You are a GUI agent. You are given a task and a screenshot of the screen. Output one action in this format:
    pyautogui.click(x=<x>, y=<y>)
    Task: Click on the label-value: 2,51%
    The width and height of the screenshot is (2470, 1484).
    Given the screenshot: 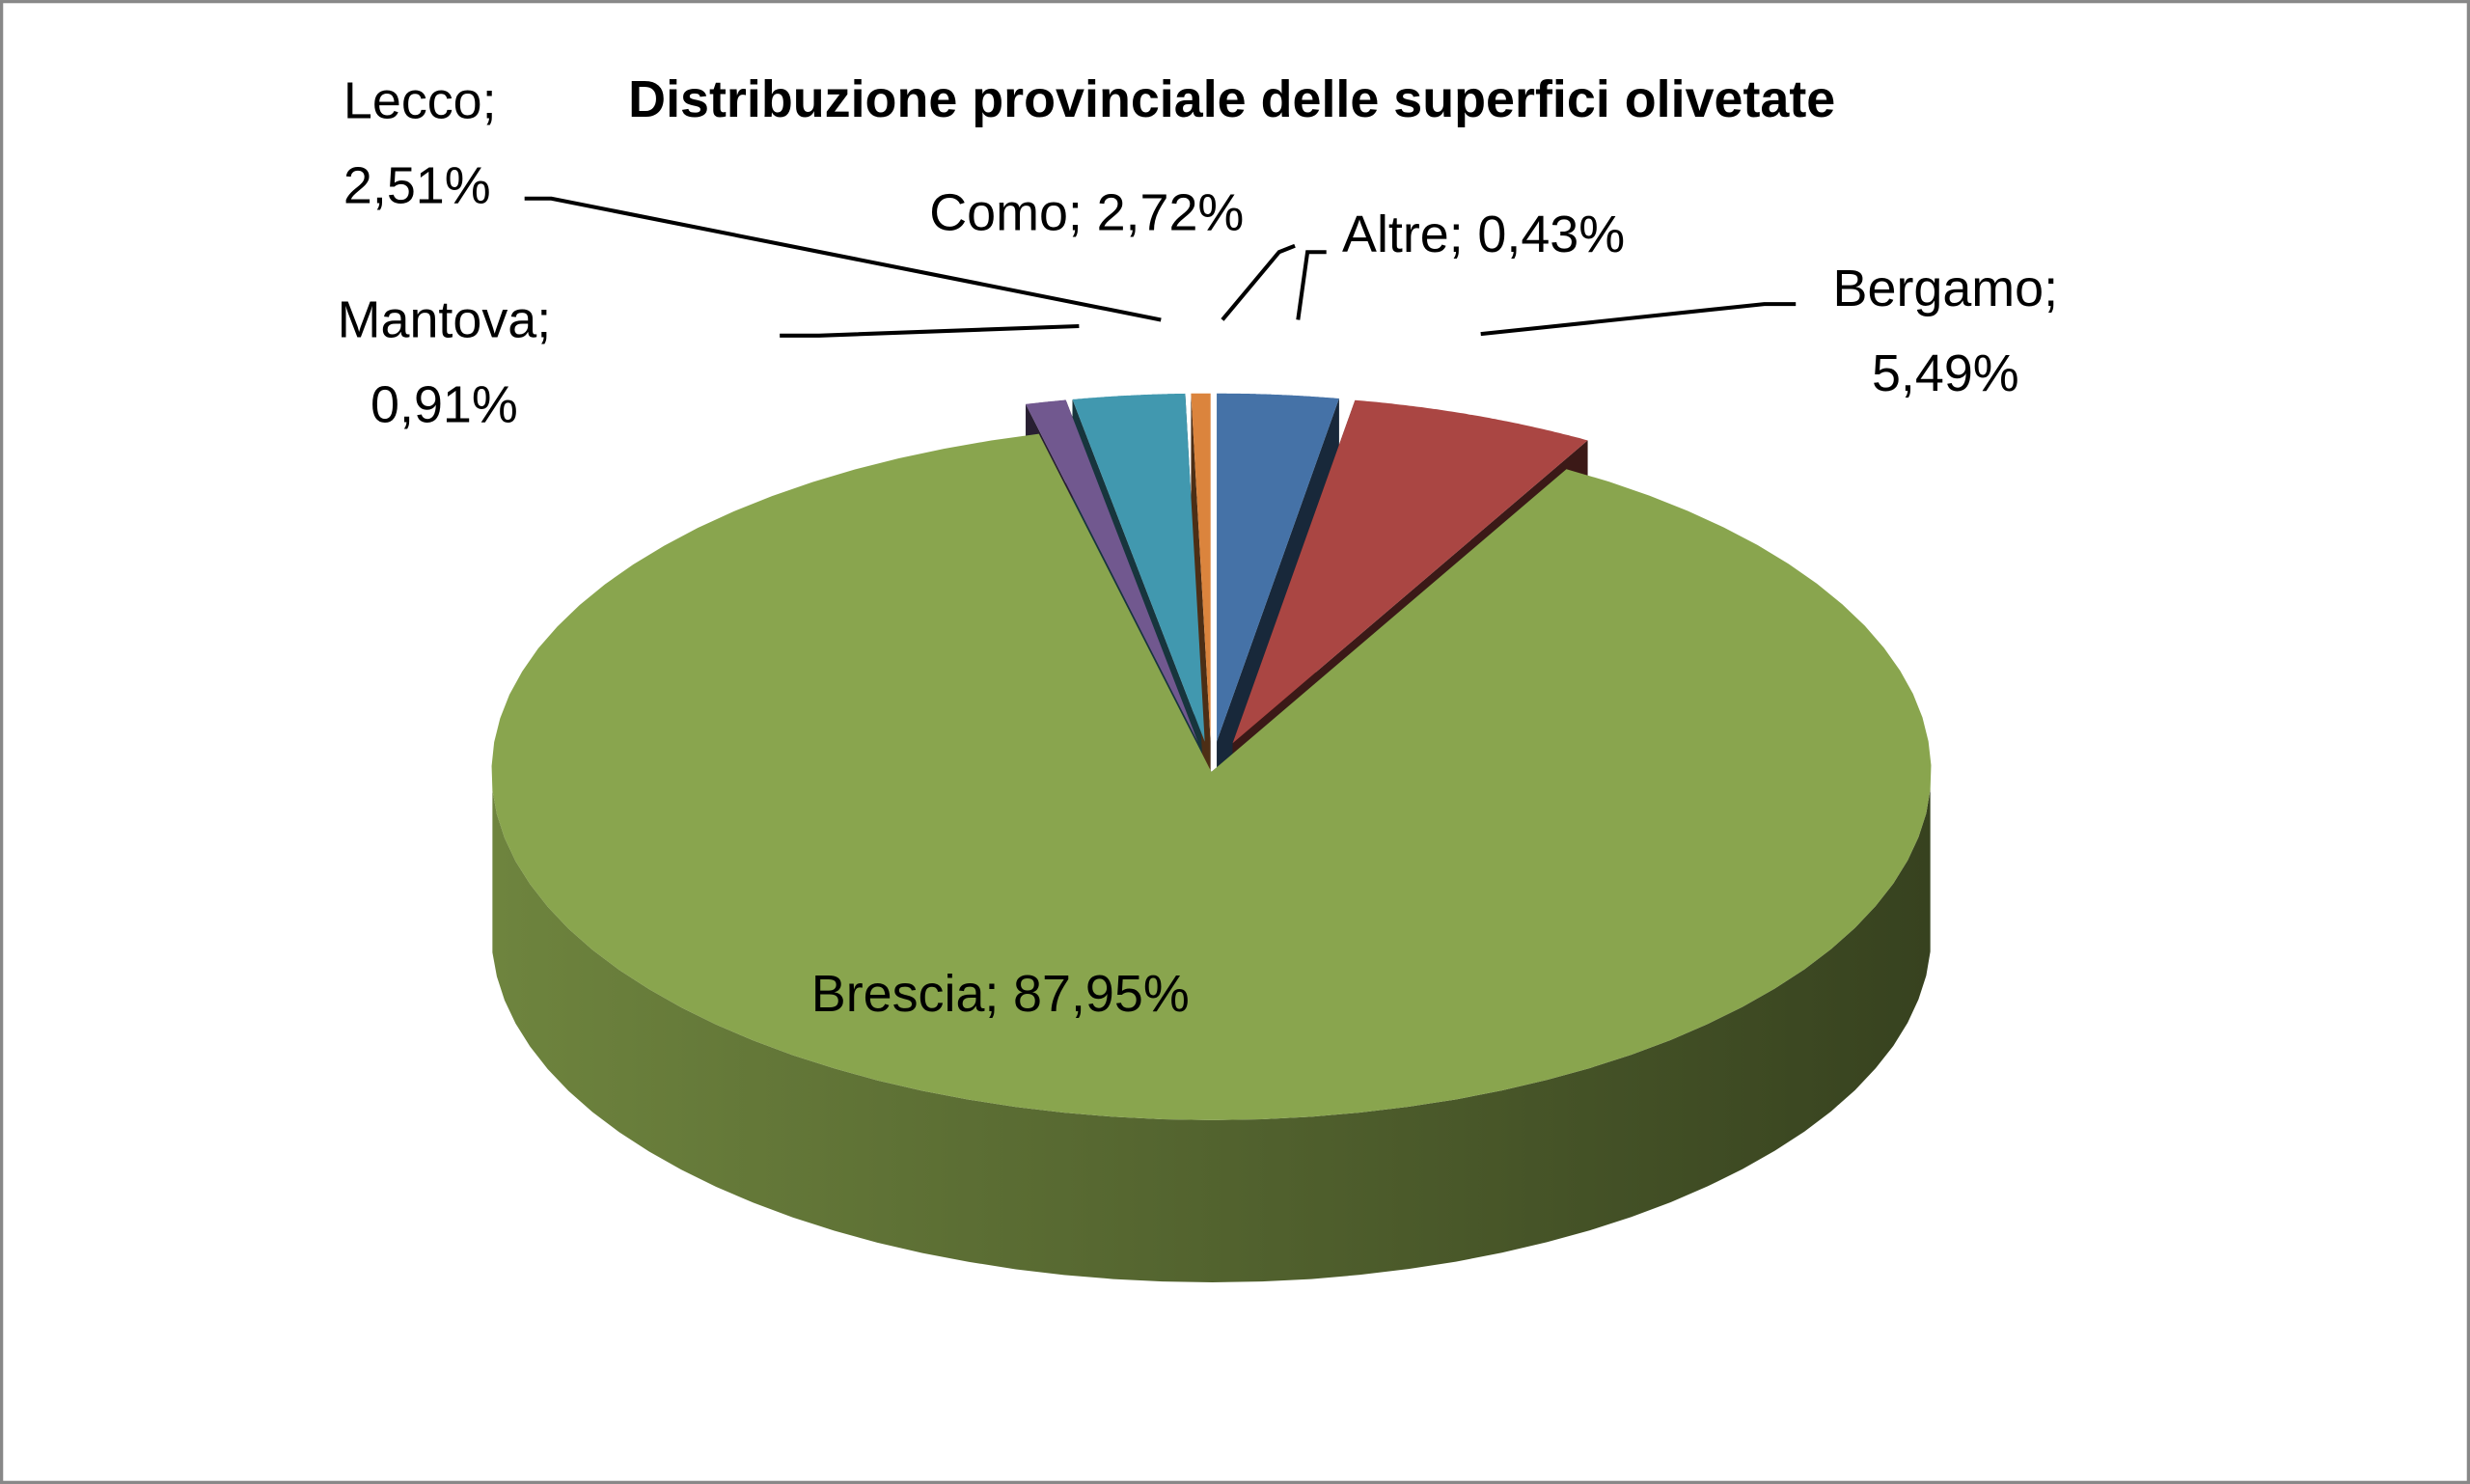 What is the action you would take?
    pyautogui.click(x=417, y=186)
    